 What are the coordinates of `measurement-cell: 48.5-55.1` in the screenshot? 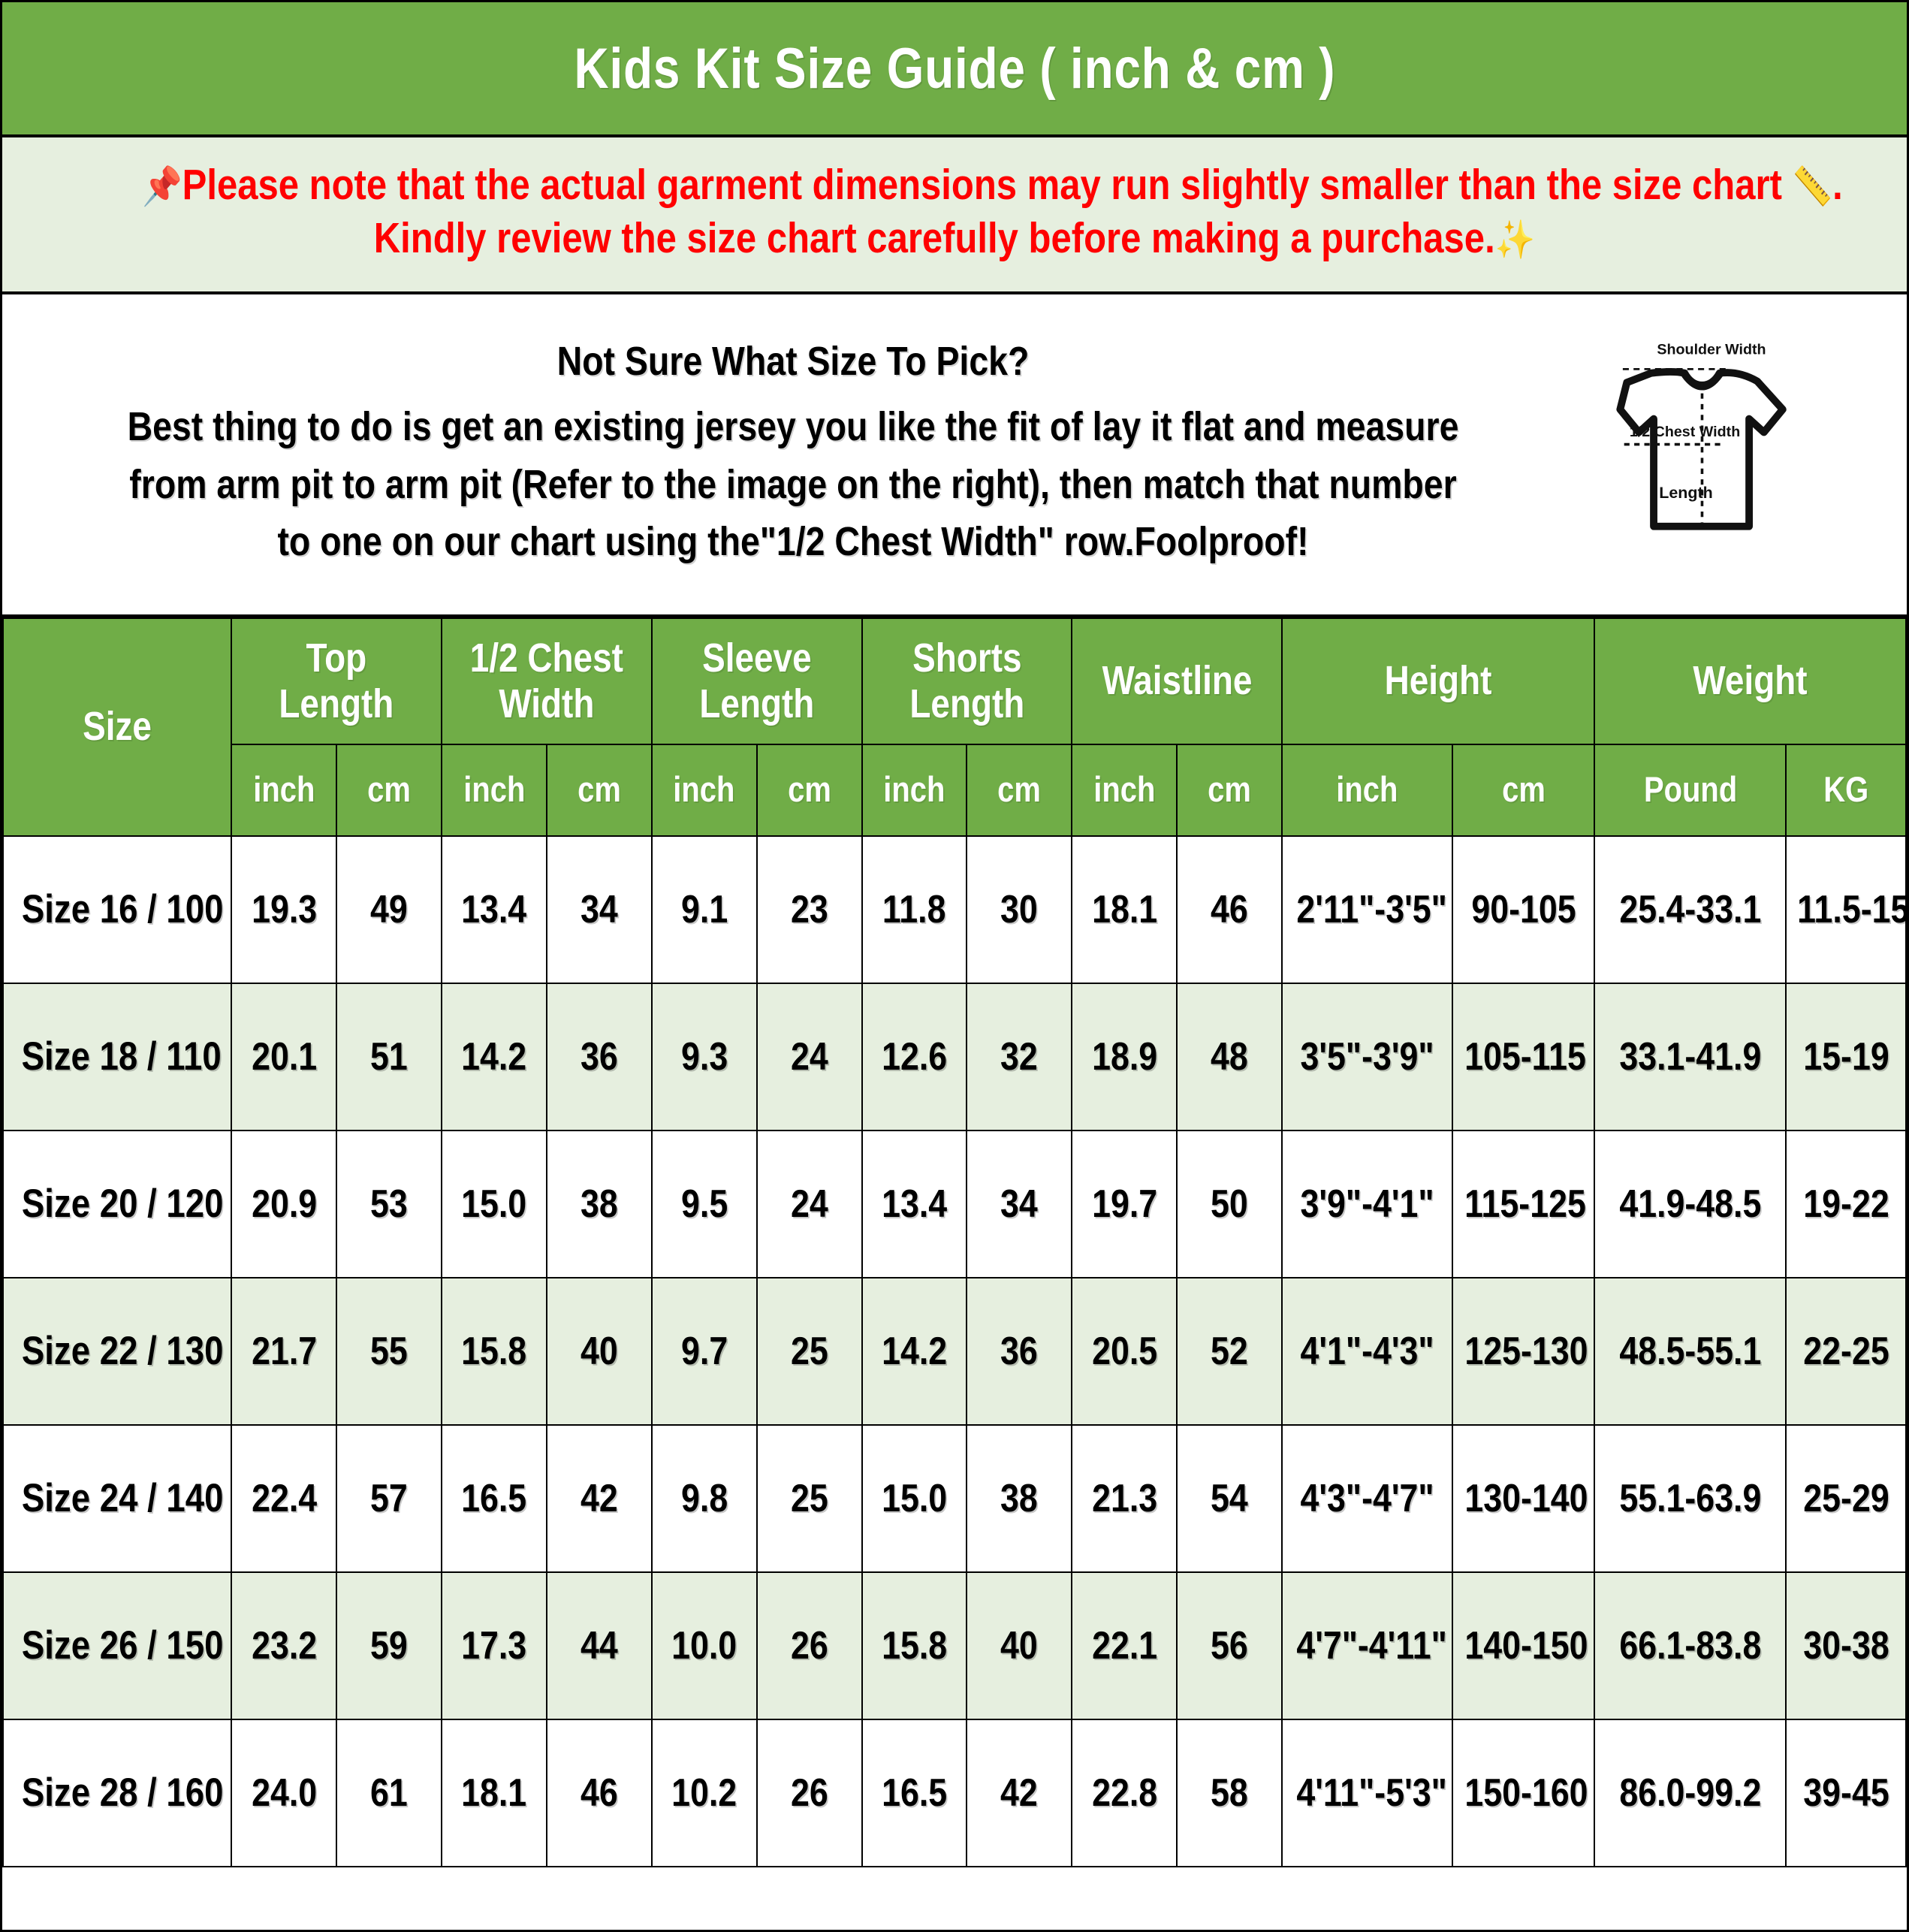 It's located at (1690, 1351).